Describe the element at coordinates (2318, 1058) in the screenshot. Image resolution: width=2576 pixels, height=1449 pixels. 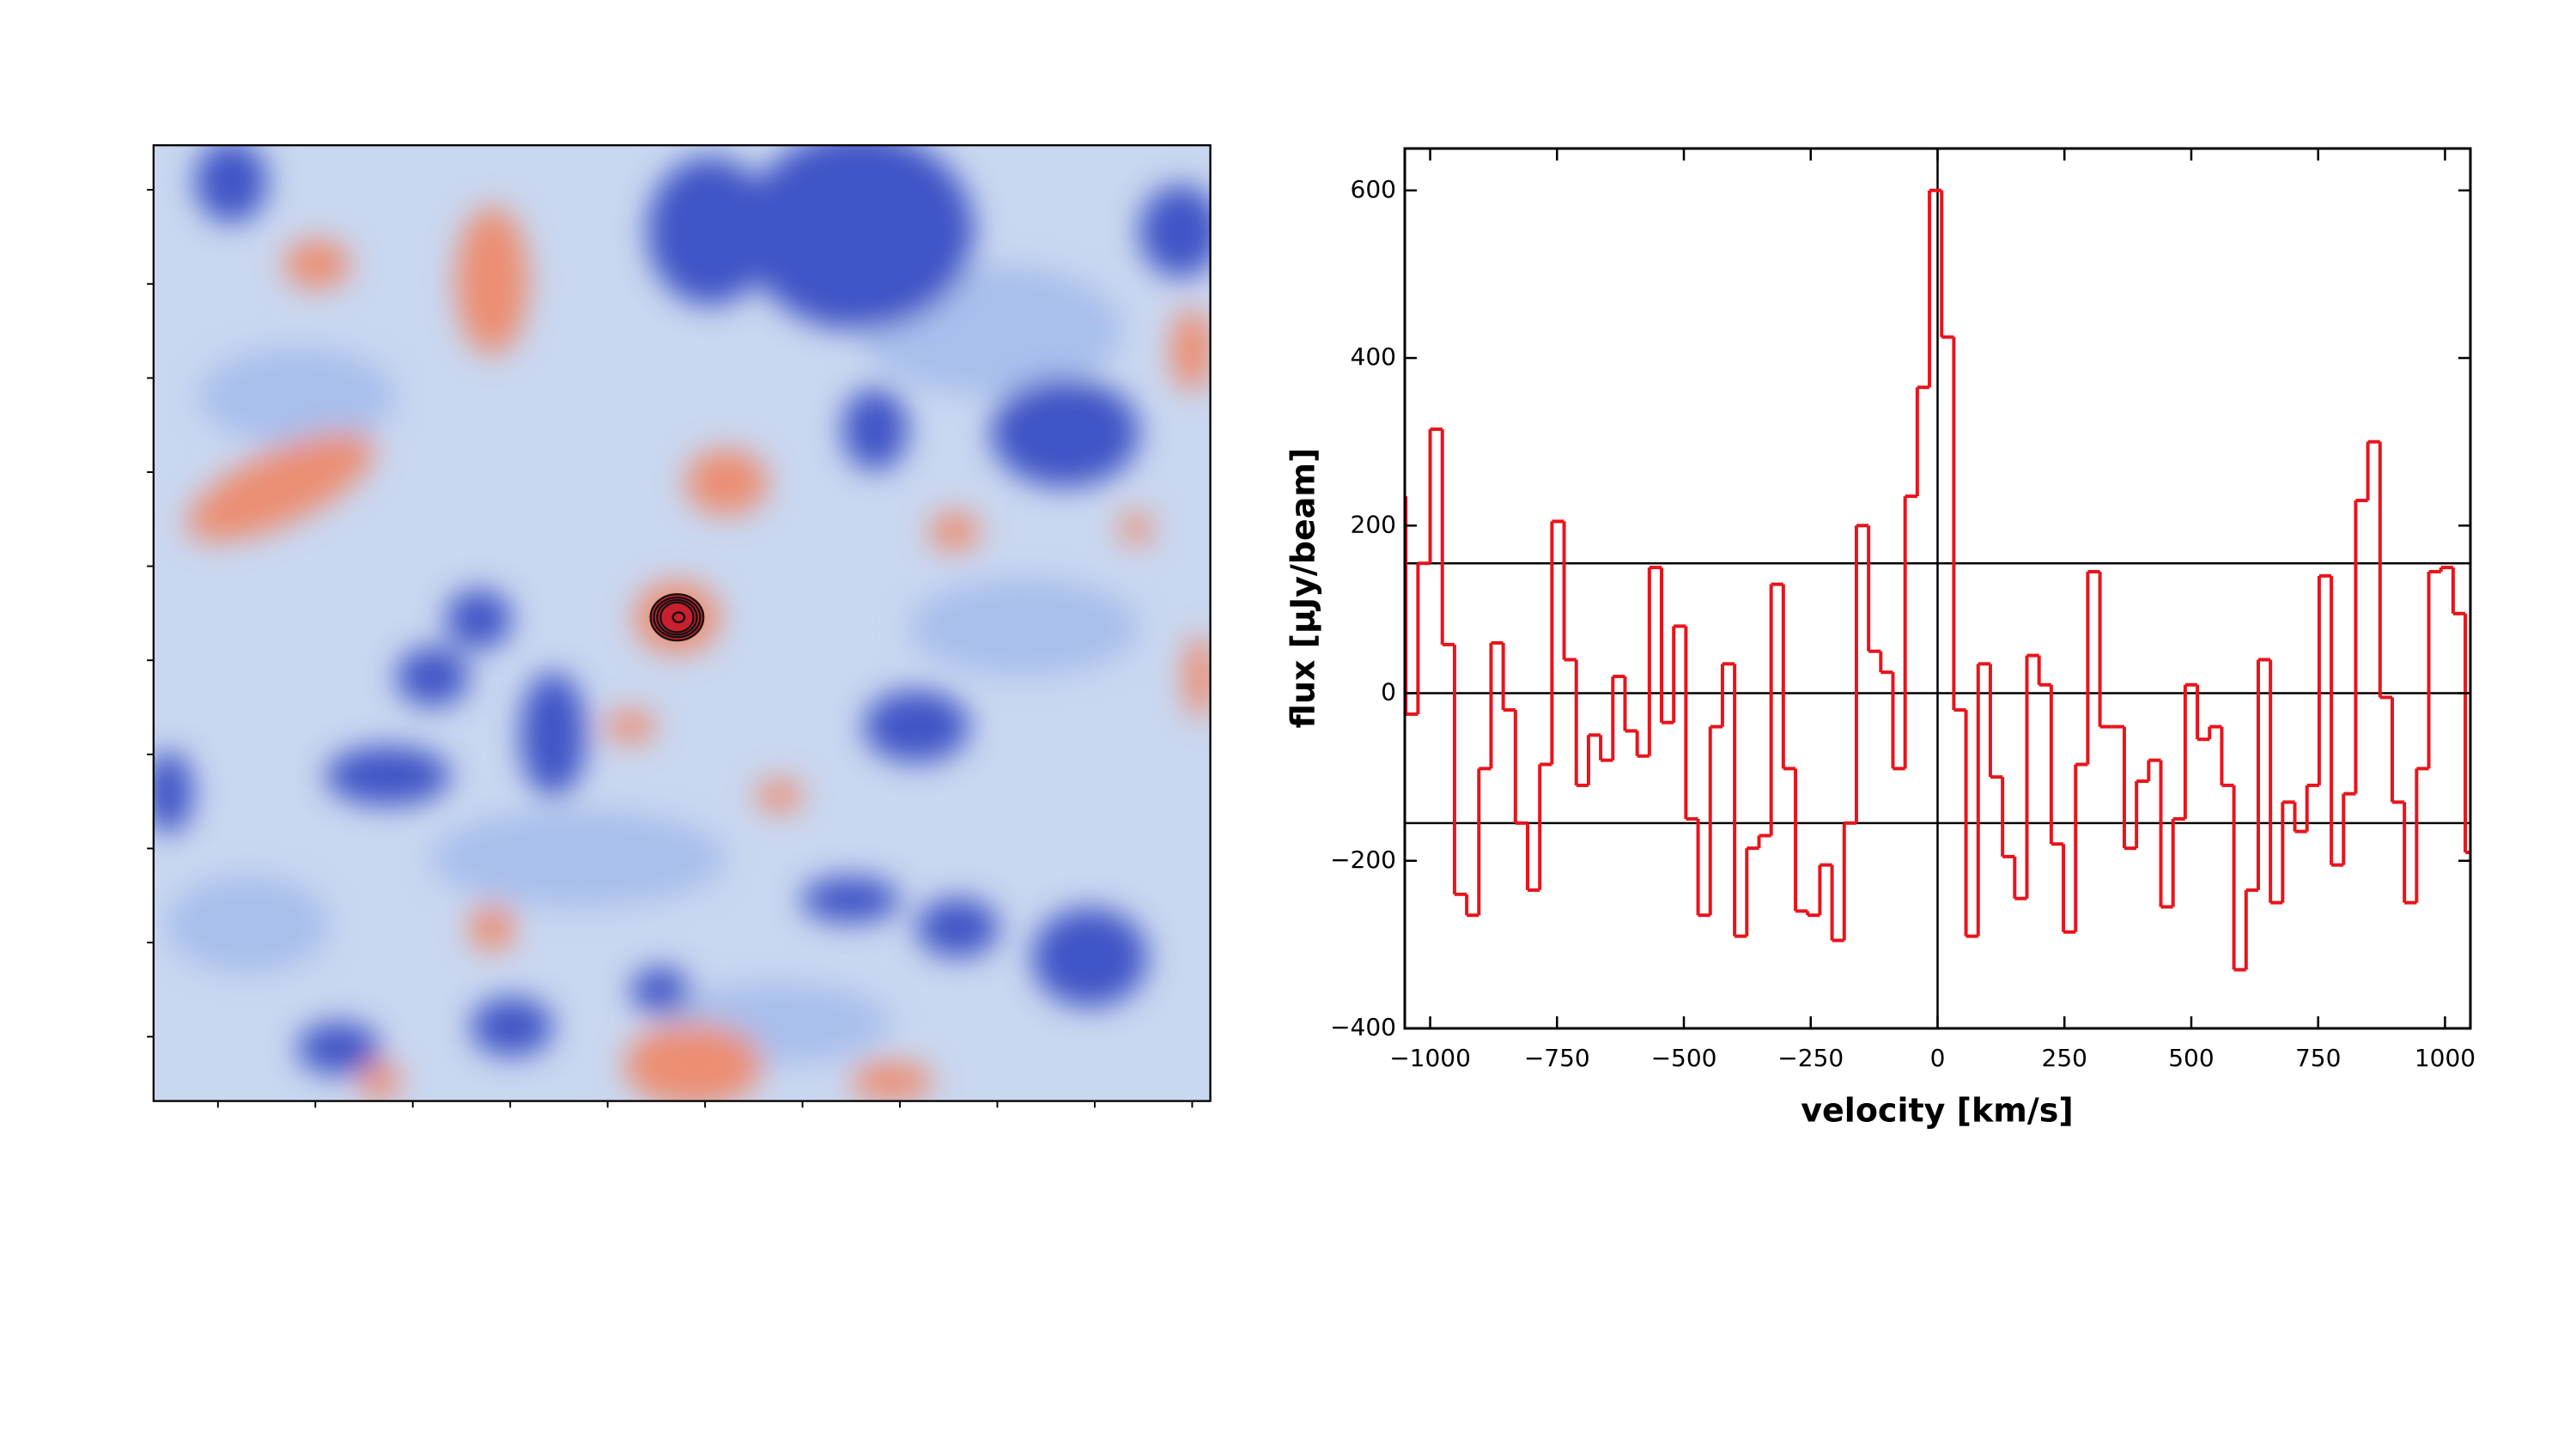
I see `x-tick-label: 750` at that location.